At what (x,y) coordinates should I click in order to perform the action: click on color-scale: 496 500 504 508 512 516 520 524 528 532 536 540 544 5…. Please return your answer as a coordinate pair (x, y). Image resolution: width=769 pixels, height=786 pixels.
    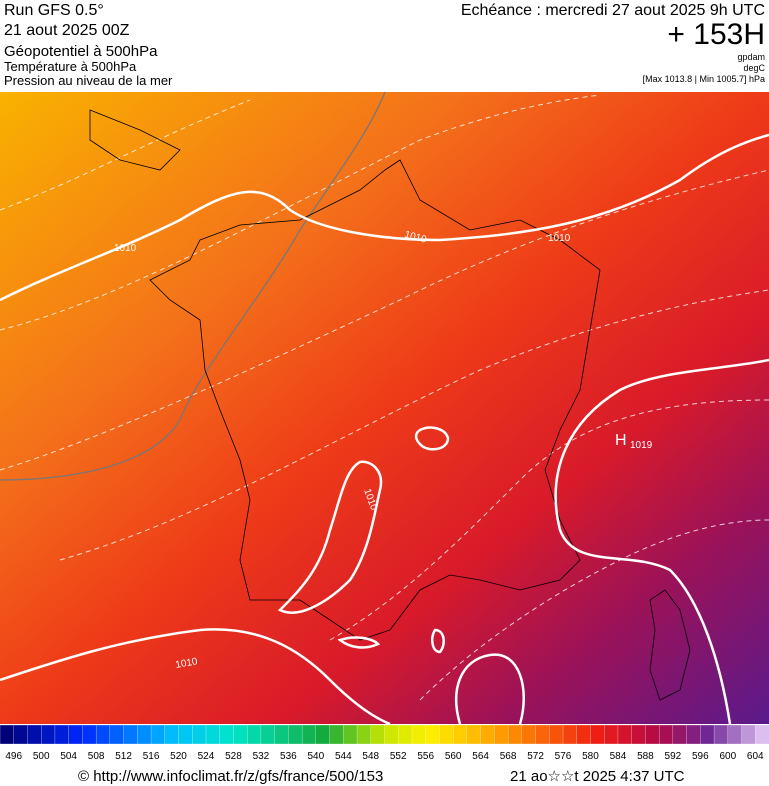
    Looking at the image, I should click on (384, 743).